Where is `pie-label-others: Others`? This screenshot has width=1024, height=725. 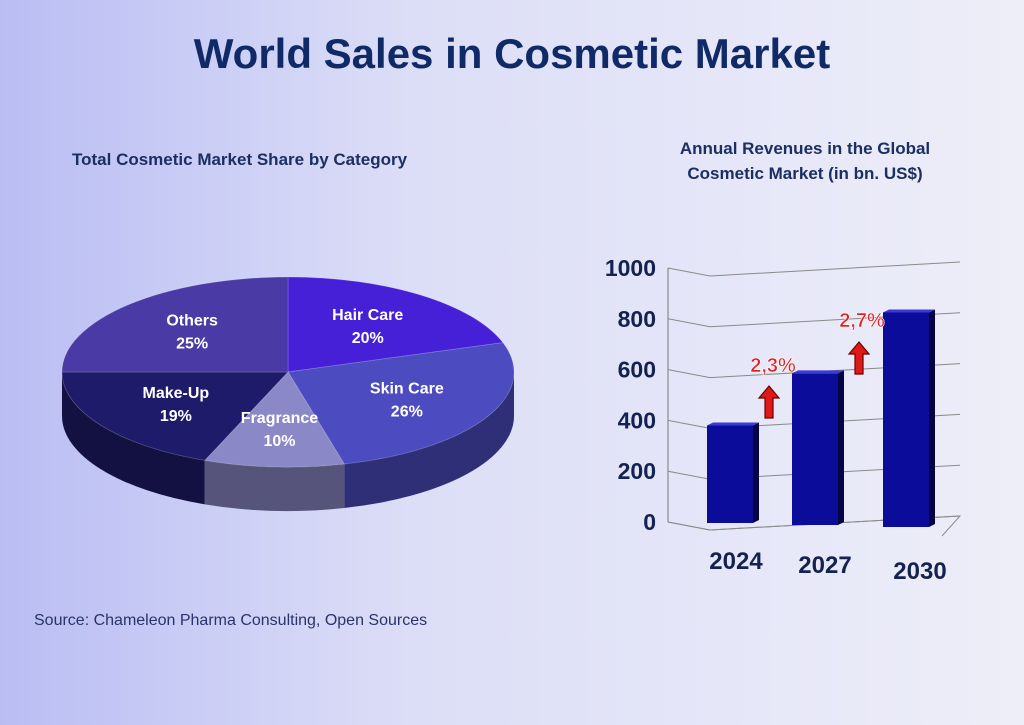 pie-label-others: Others is located at coordinates (192, 321).